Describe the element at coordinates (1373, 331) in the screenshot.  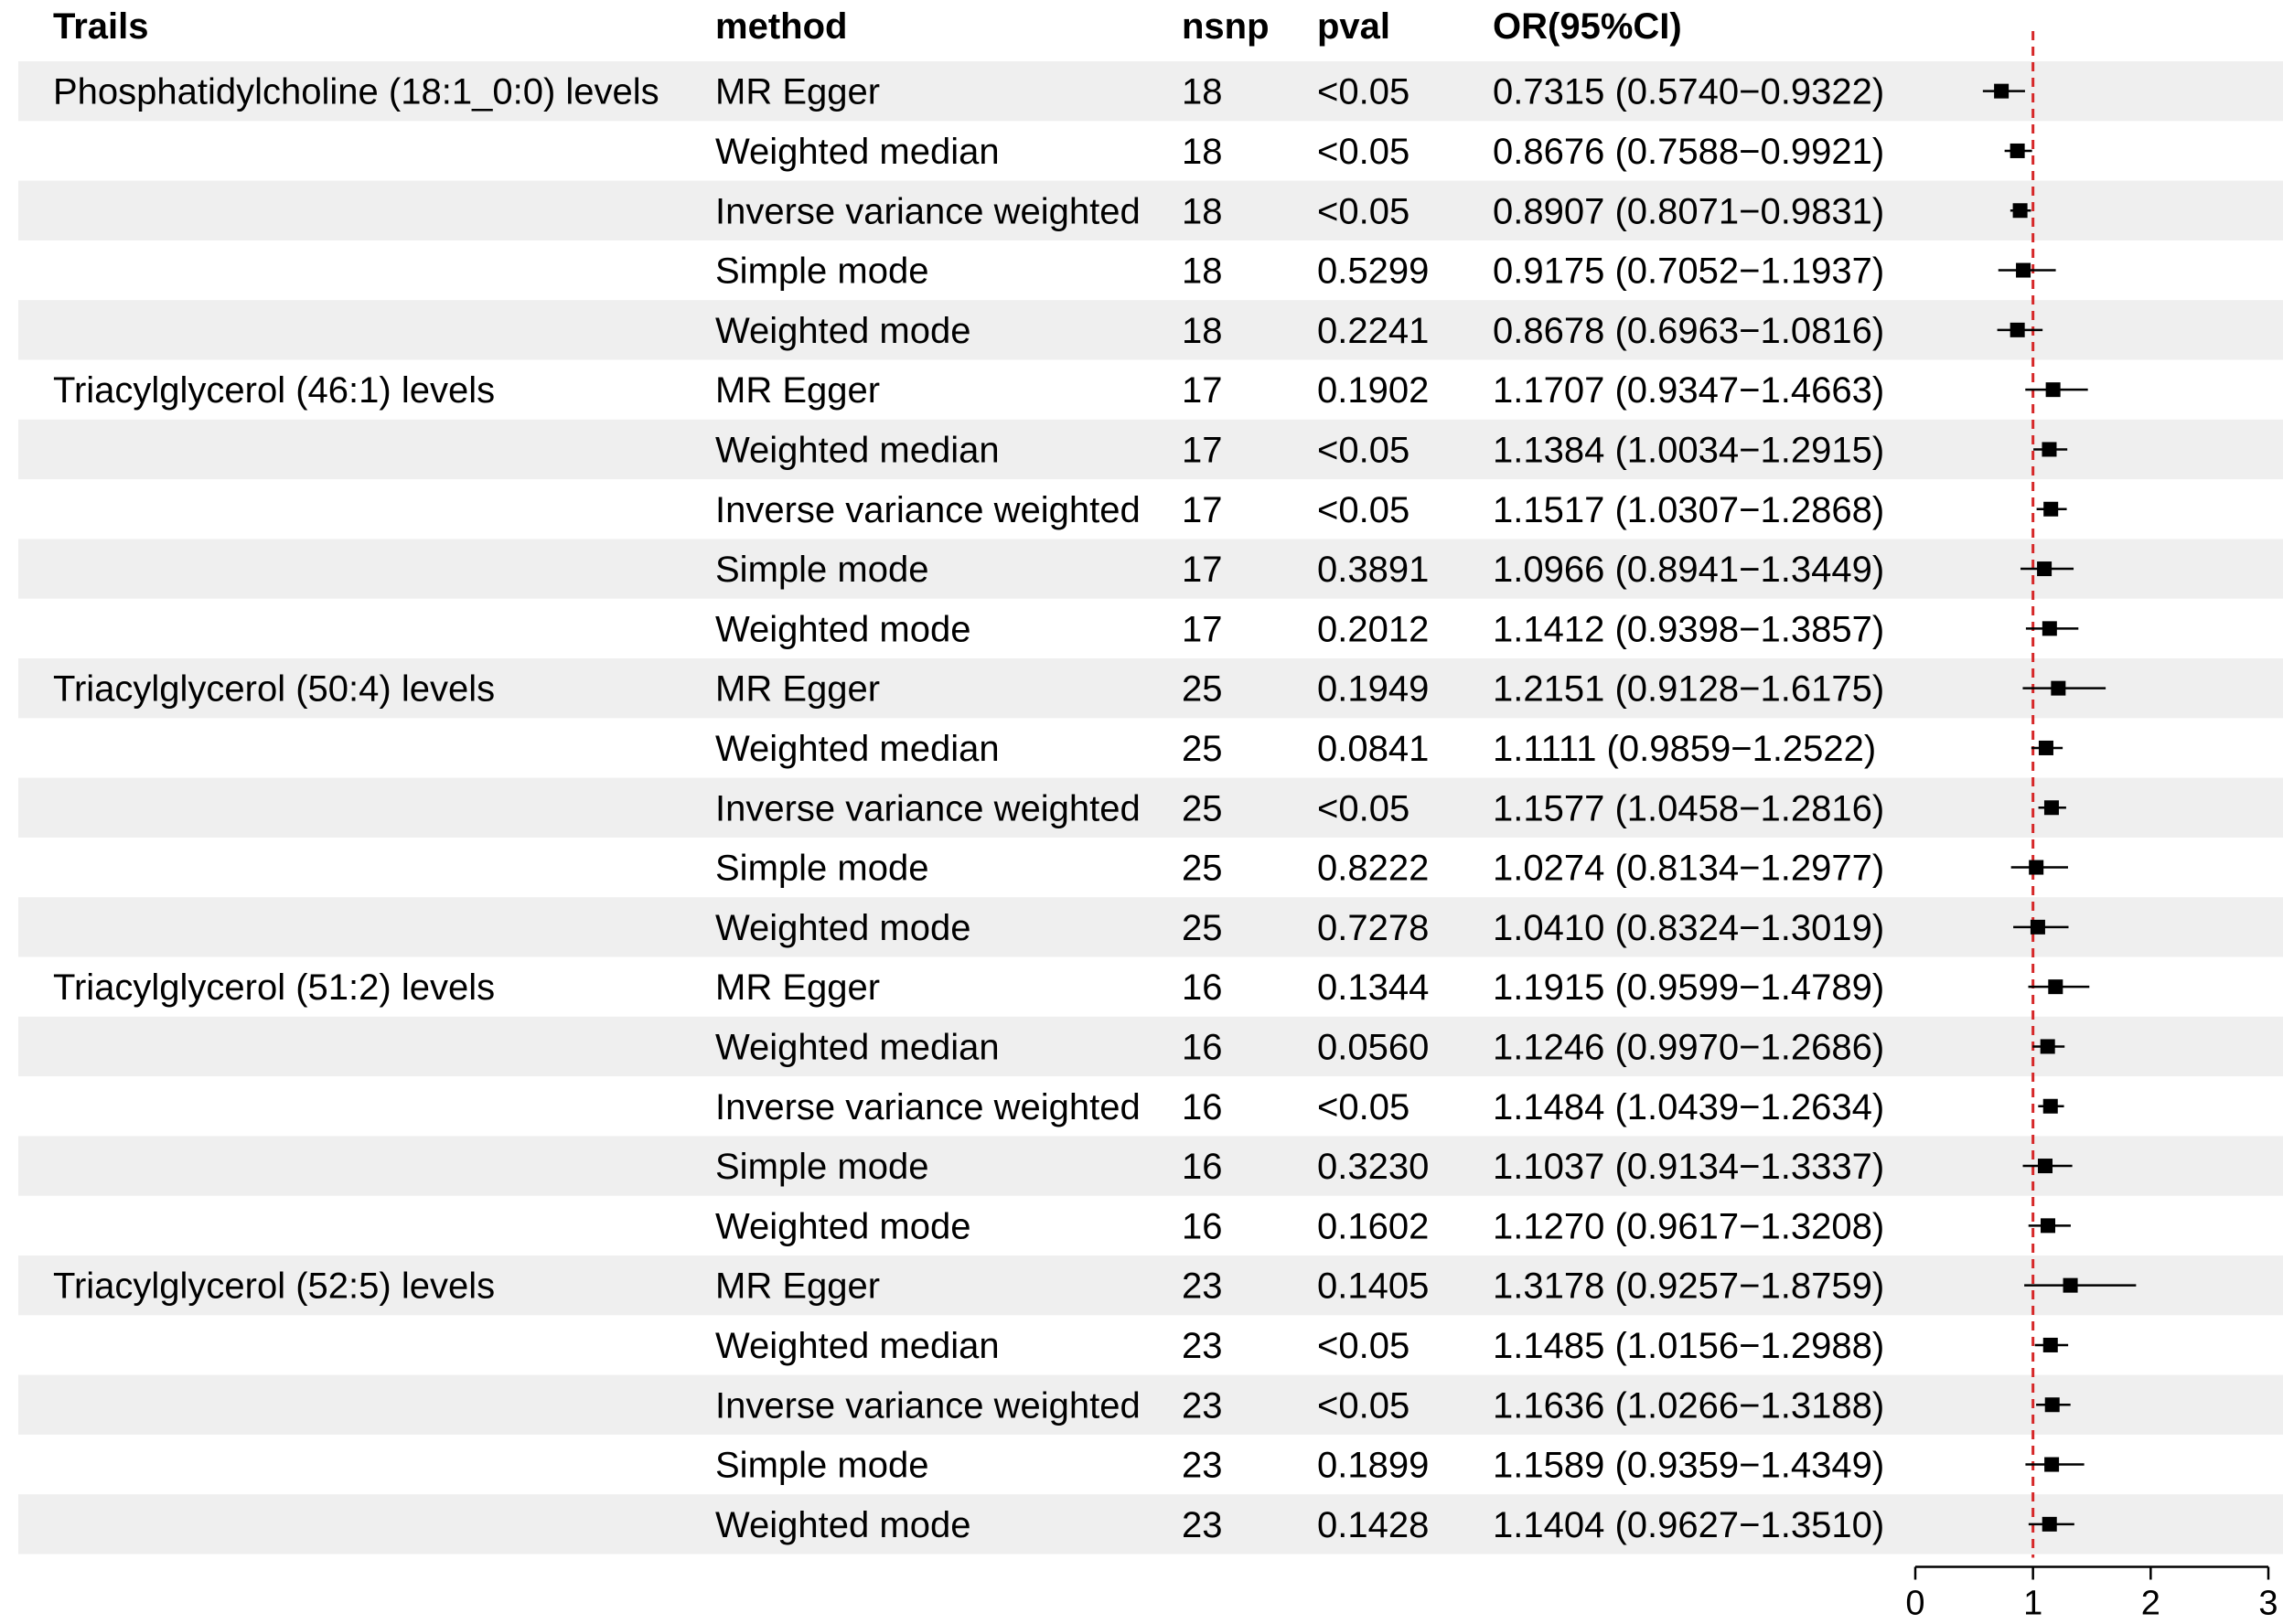
I see `pval-cell: 0.2241` at that location.